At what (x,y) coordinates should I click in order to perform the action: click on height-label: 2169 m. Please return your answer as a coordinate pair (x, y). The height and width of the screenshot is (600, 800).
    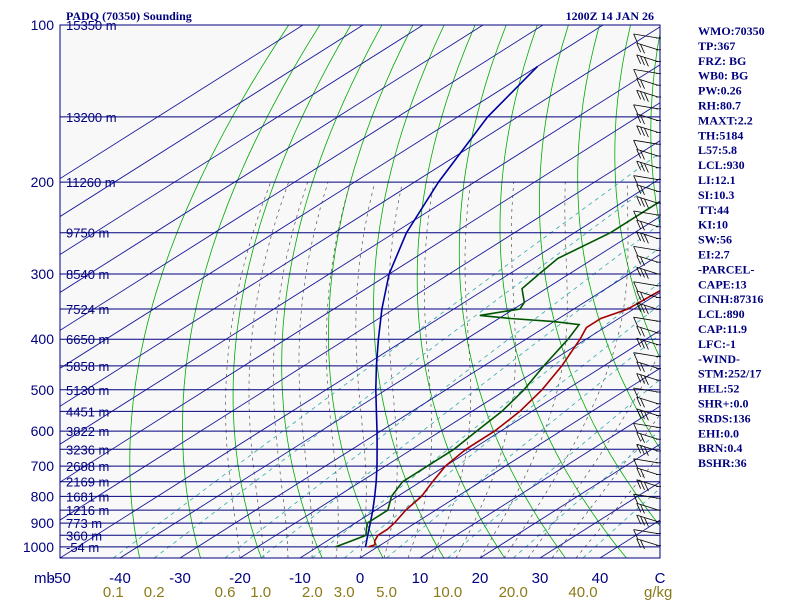
    Looking at the image, I should click on (87, 482).